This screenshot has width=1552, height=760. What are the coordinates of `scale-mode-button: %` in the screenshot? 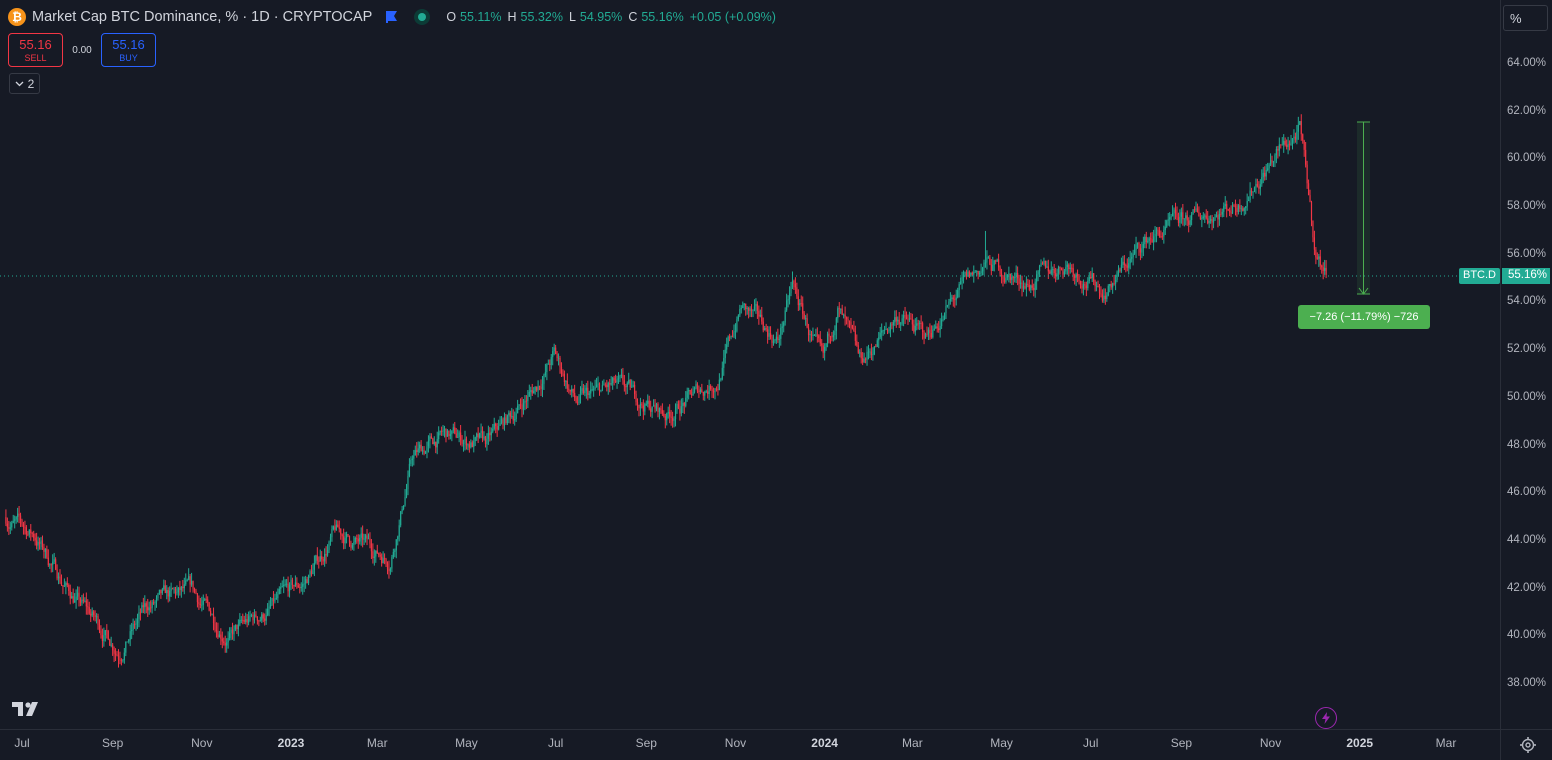 It's located at (1525, 18).